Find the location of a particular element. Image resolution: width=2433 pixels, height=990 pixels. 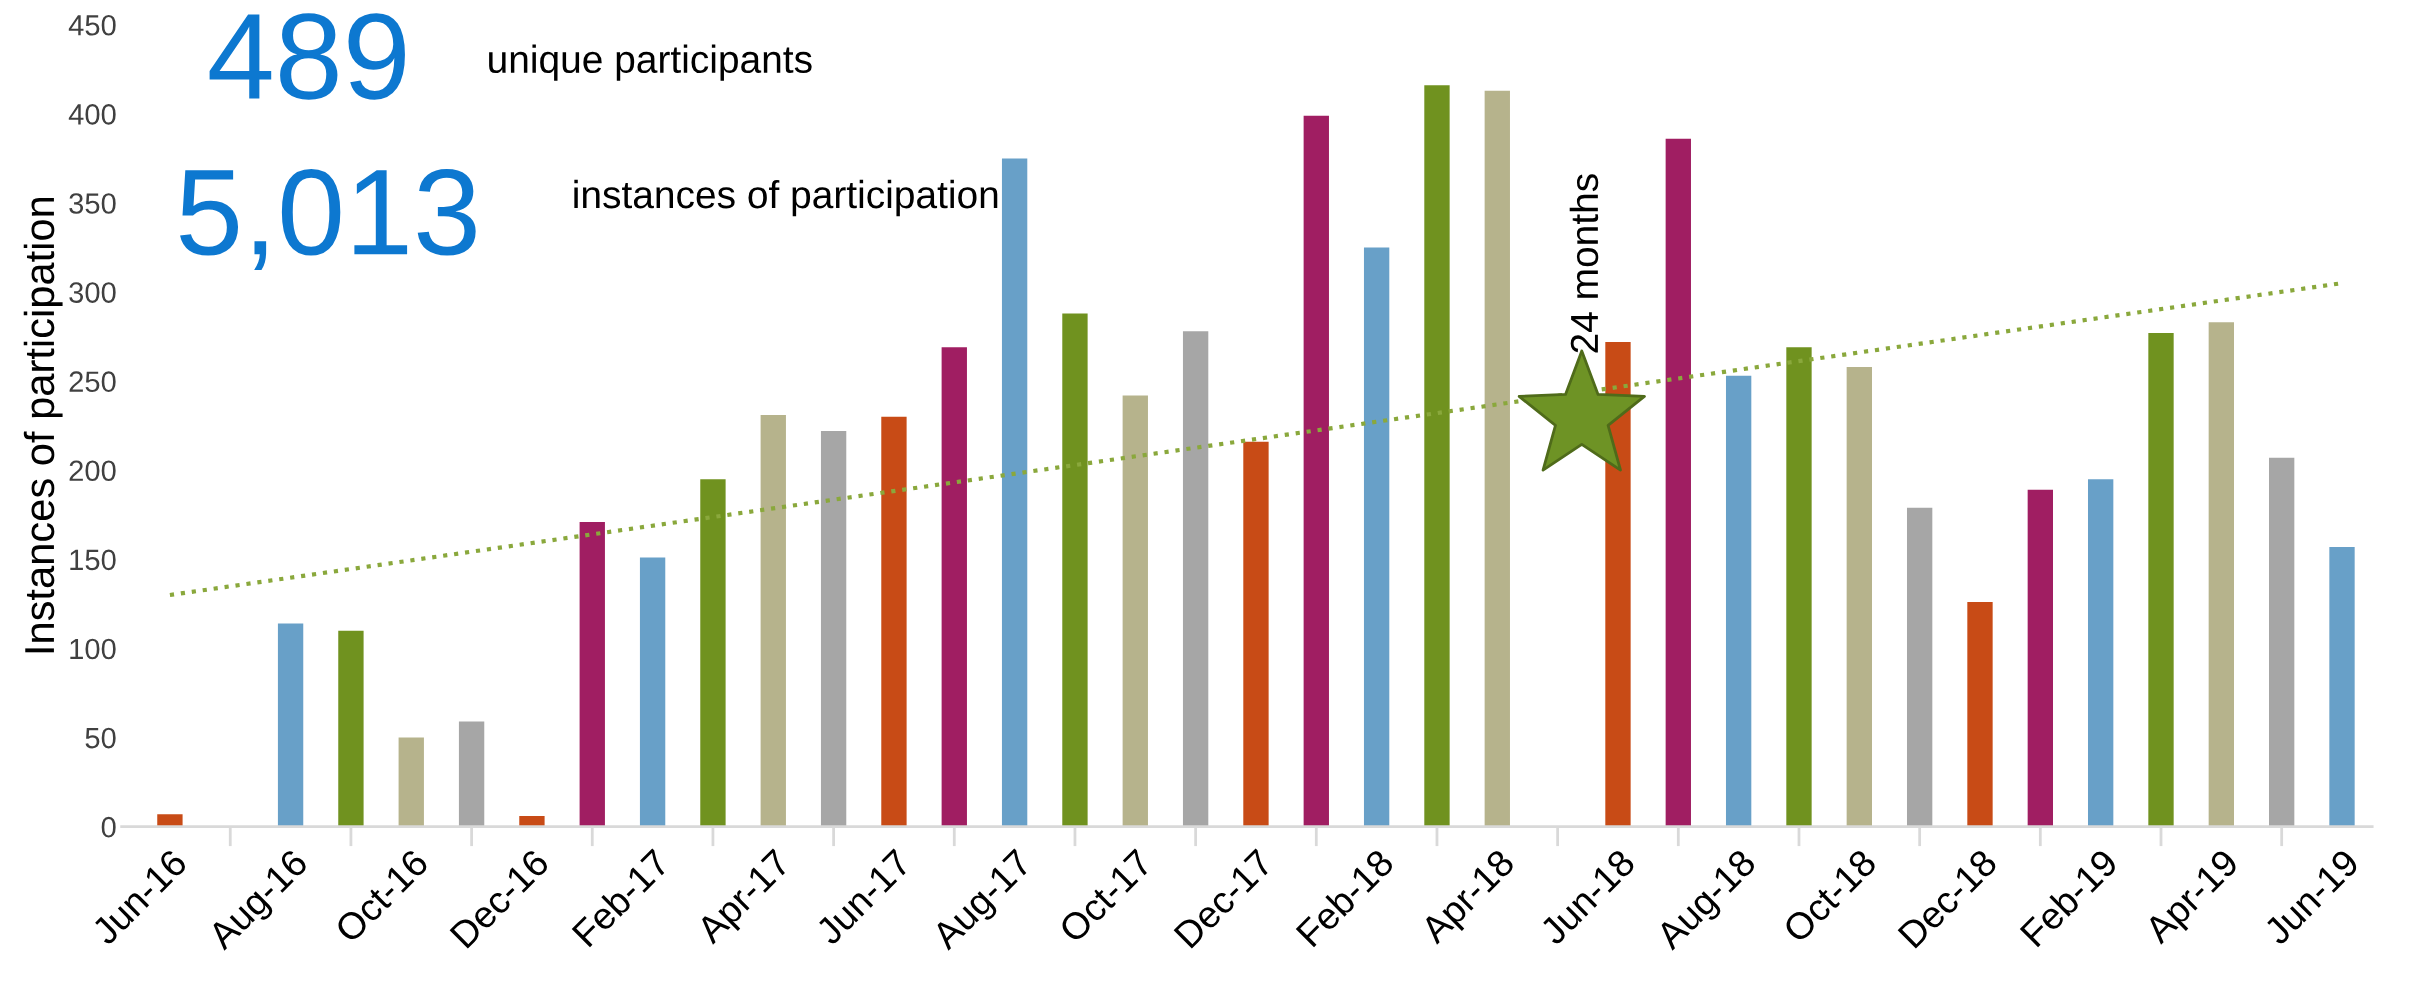

y-tick-label: 450 is located at coordinates (92, 25).